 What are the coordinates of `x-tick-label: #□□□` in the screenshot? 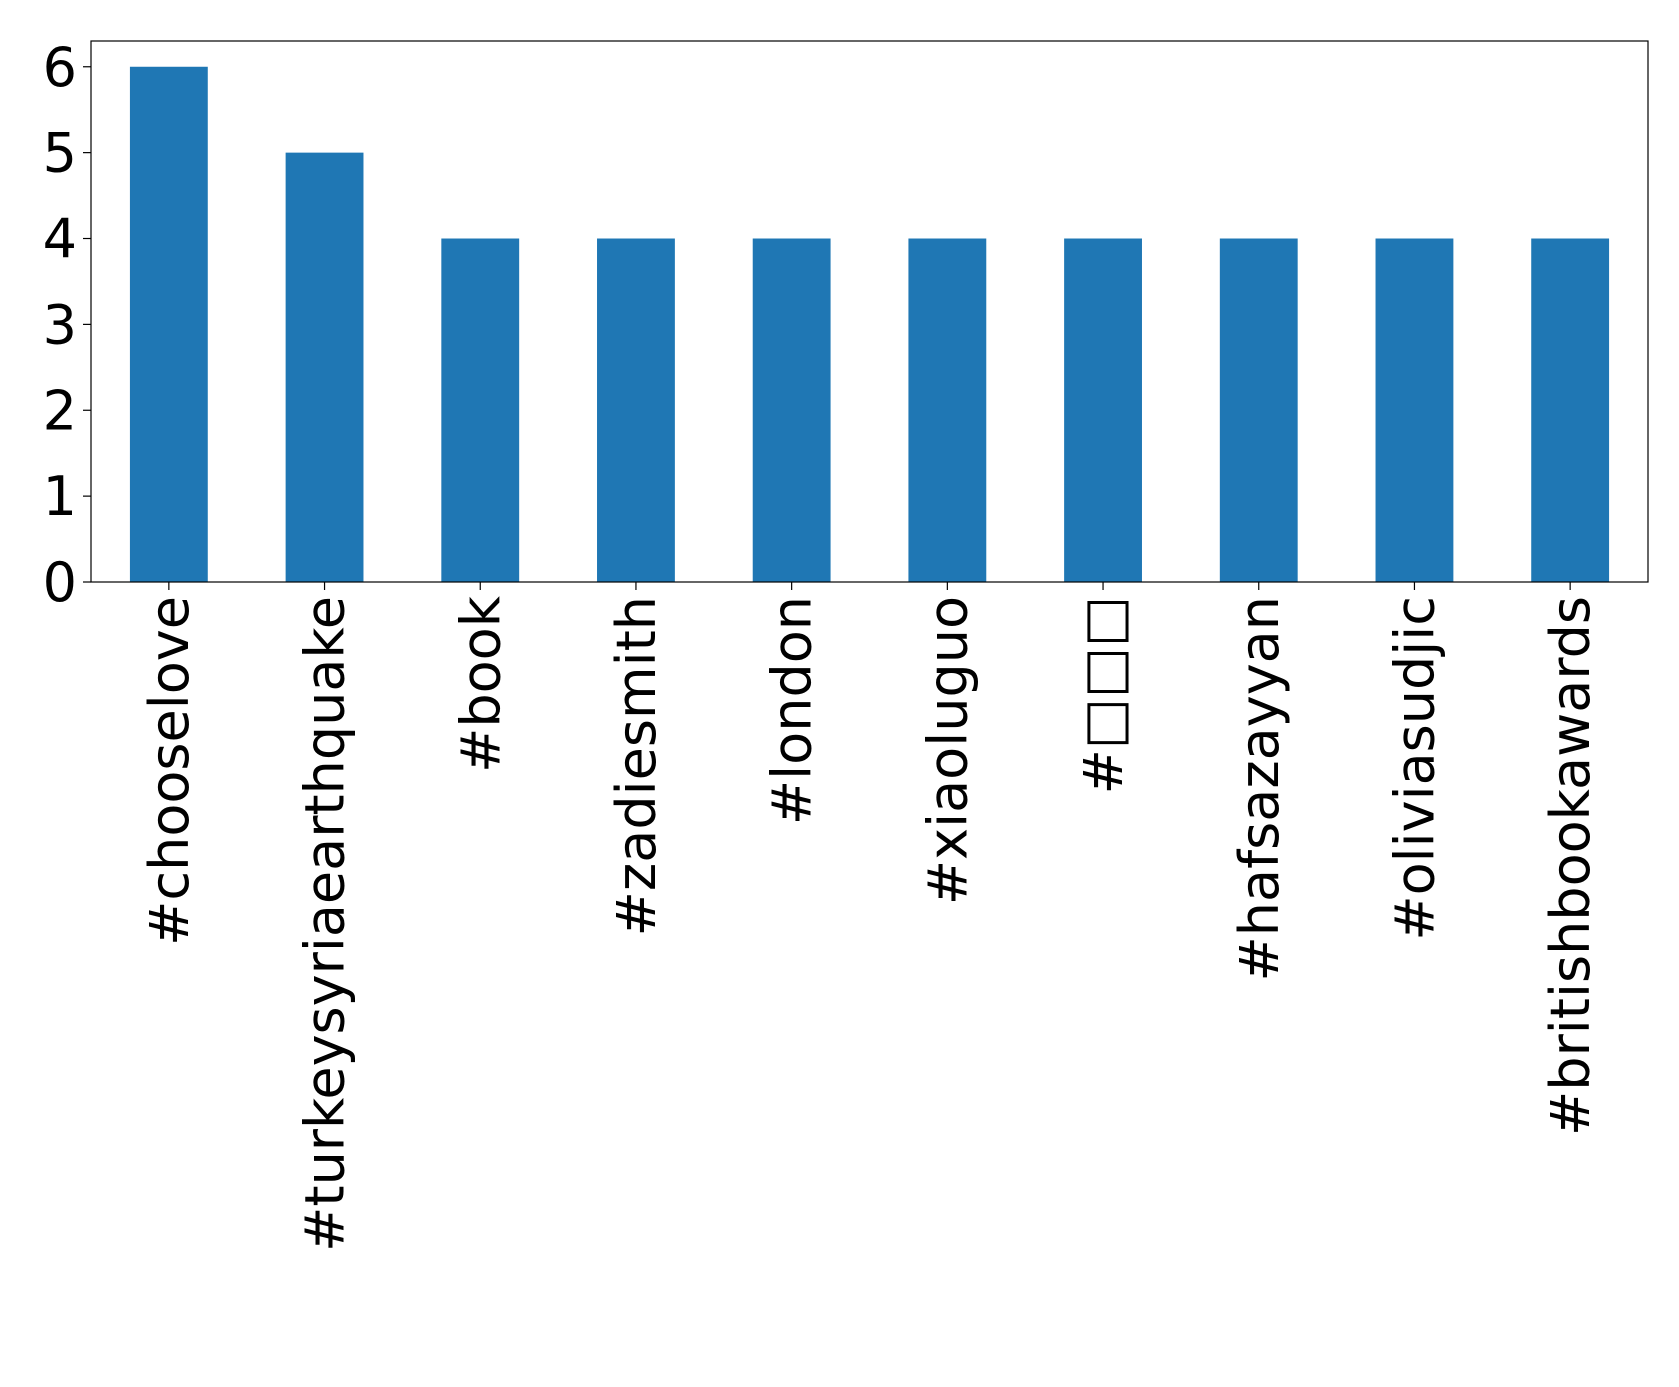 It's located at (1103, 695).